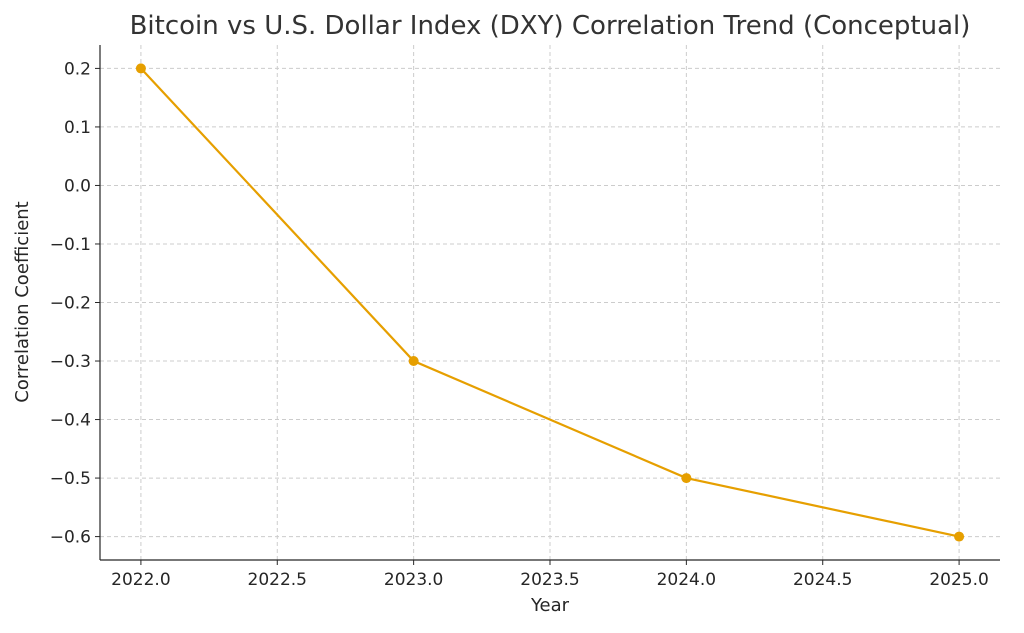 Image resolution: width=1024 pixels, height=633 pixels. What do you see at coordinates (70, 245) in the screenshot?
I see `y-tick-label: −0.1` at bounding box center [70, 245].